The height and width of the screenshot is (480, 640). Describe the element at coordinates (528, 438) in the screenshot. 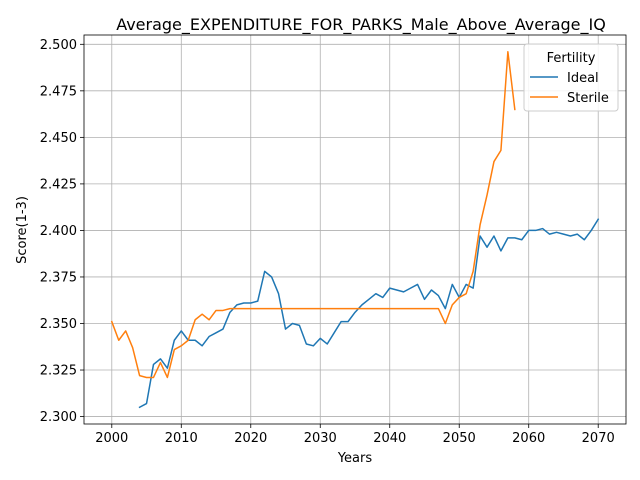

I see `x-tick-label: 2060` at that location.